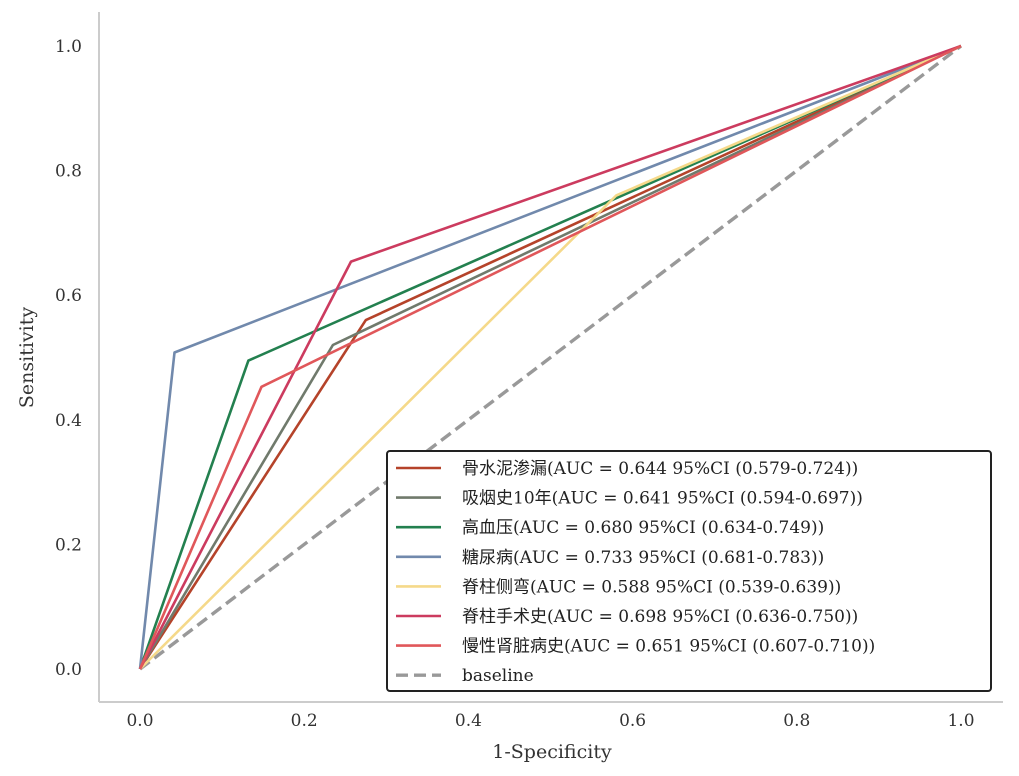  Describe the element at coordinates (468, 721) in the screenshot. I see `x-tick-label: 0.4` at that location.